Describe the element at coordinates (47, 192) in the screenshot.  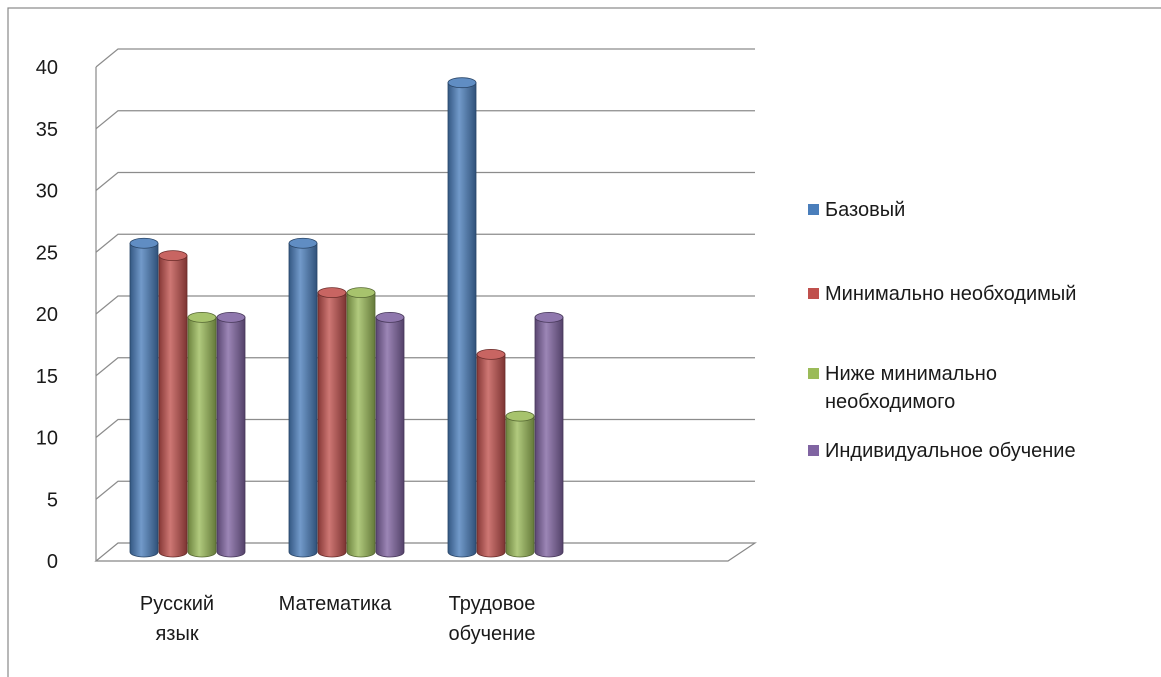
I see `y-tick-label: 30` at that location.